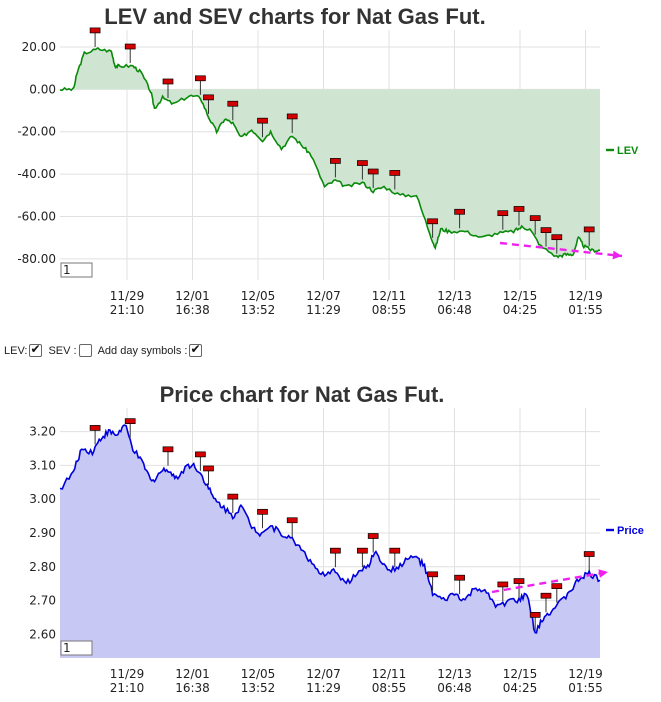  I want to click on y-tick-label: 0.00, so click(42, 89).